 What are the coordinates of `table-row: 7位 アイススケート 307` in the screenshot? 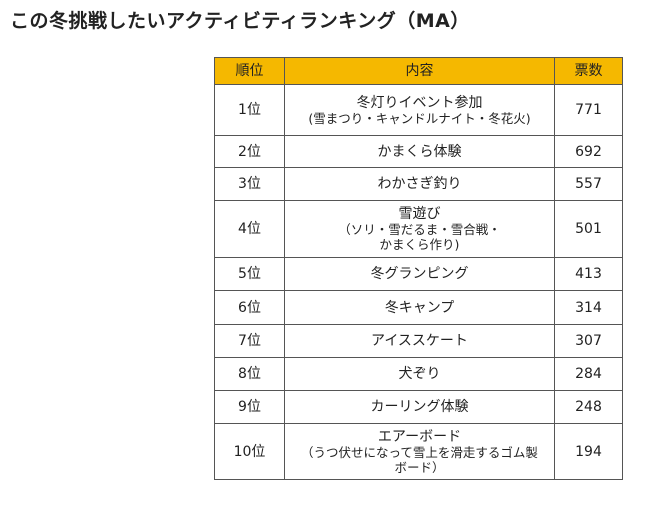 It's located at (418, 341).